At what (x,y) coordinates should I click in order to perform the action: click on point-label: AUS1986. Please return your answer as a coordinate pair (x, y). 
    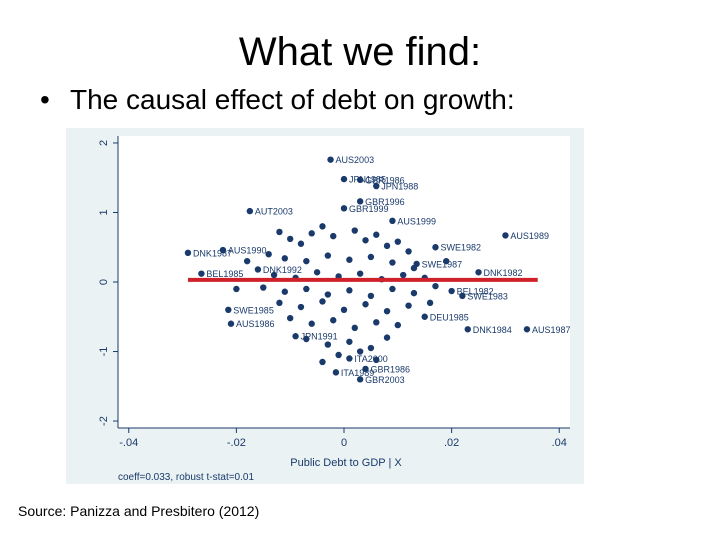
    Looking at the image, I should click on (255, 324).